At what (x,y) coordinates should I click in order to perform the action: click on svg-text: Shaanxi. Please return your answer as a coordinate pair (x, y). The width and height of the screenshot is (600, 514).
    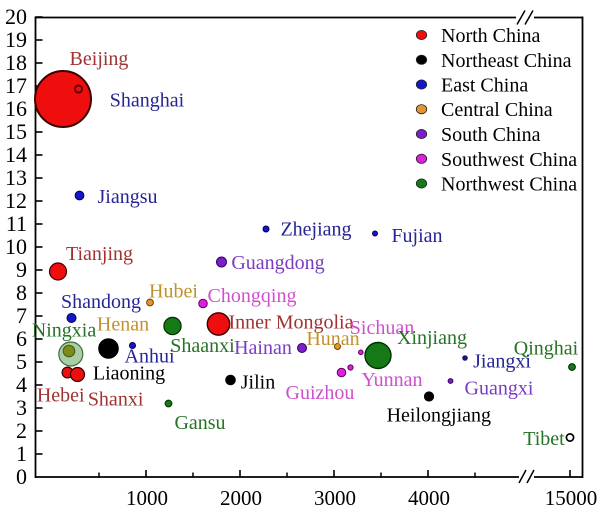
    Looking at the image, I should click on (202, 346).